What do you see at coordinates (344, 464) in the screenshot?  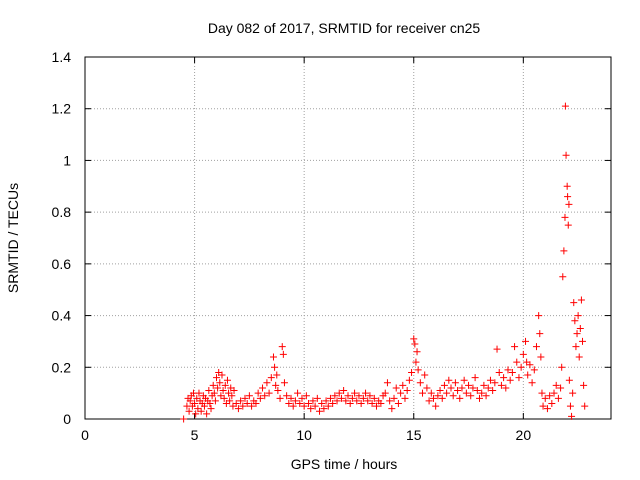 I see `x-axis-label: GPS time / hours` at bounding box center [344, 464].